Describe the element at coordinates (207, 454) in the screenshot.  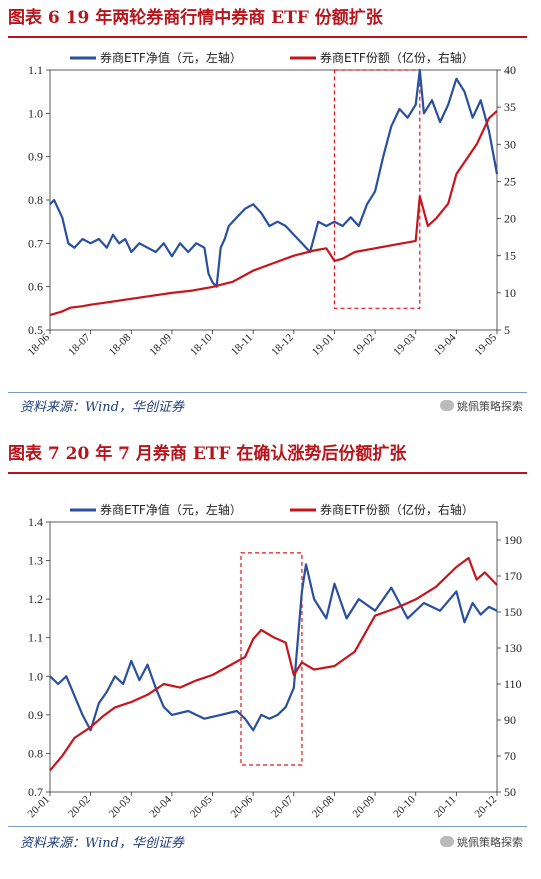
I see `figure-7-title: 图表 7 20 年 7 月券商 ETF 在确认涨势后份额扩张` at that location.